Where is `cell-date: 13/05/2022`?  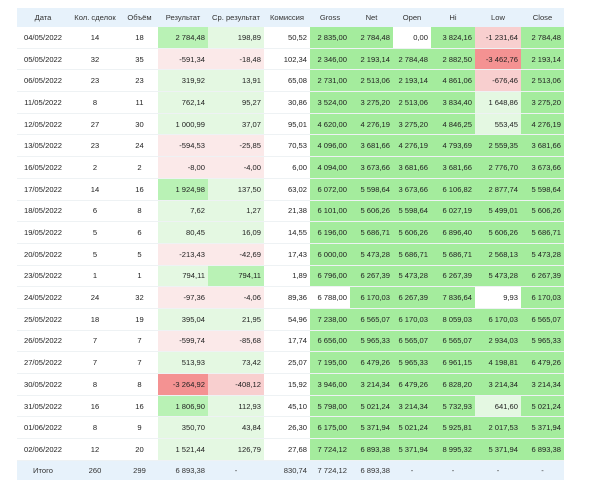
cell-date: 13/05/2022 is located at coordinates (43, 146).